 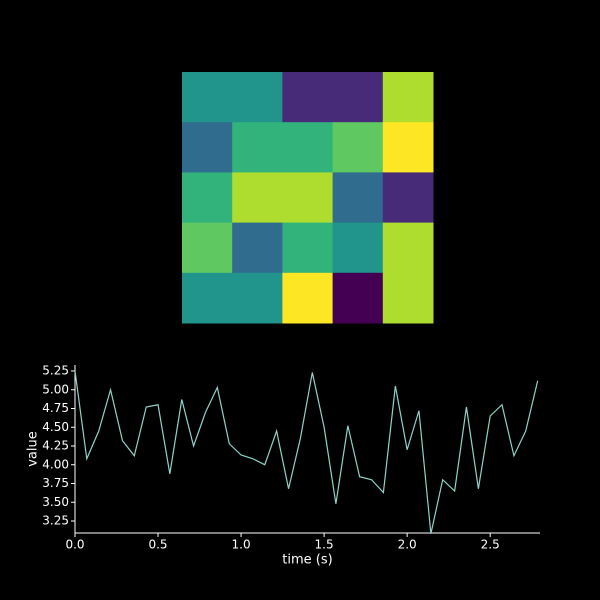 I want to click on y-tick-label: 5.25, so click(x=55, y=371).